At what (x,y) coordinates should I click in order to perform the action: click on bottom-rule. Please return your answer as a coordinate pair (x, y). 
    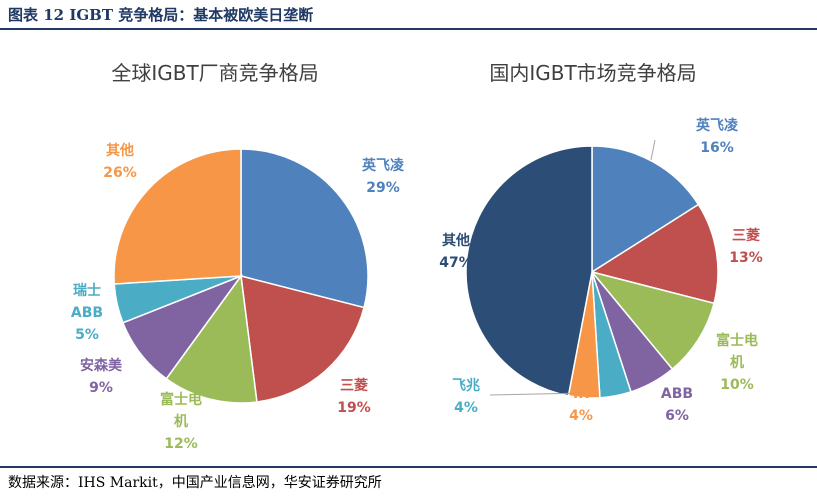
    Looking at the image, I should click on (408, 467).